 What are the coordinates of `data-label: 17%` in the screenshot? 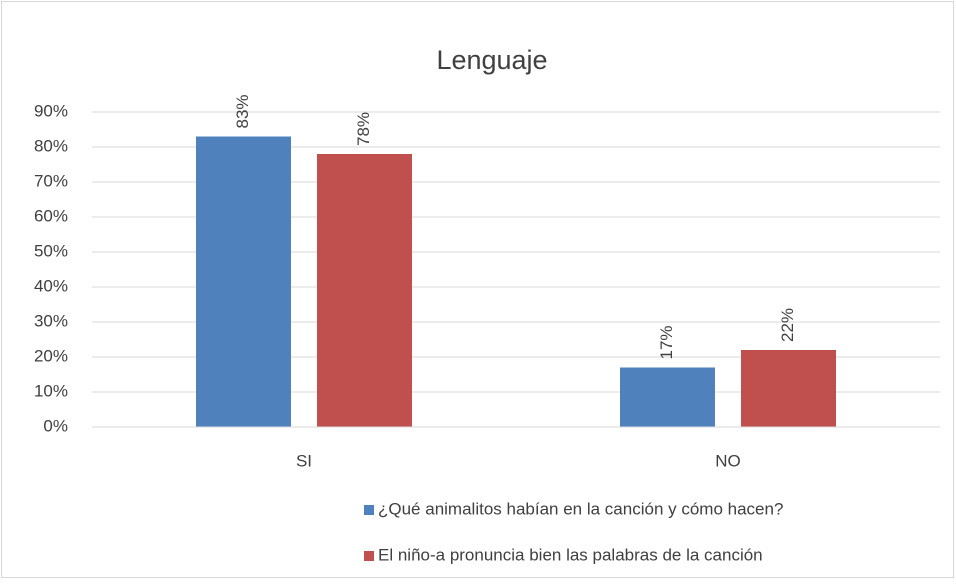 It's located at (666, 342).